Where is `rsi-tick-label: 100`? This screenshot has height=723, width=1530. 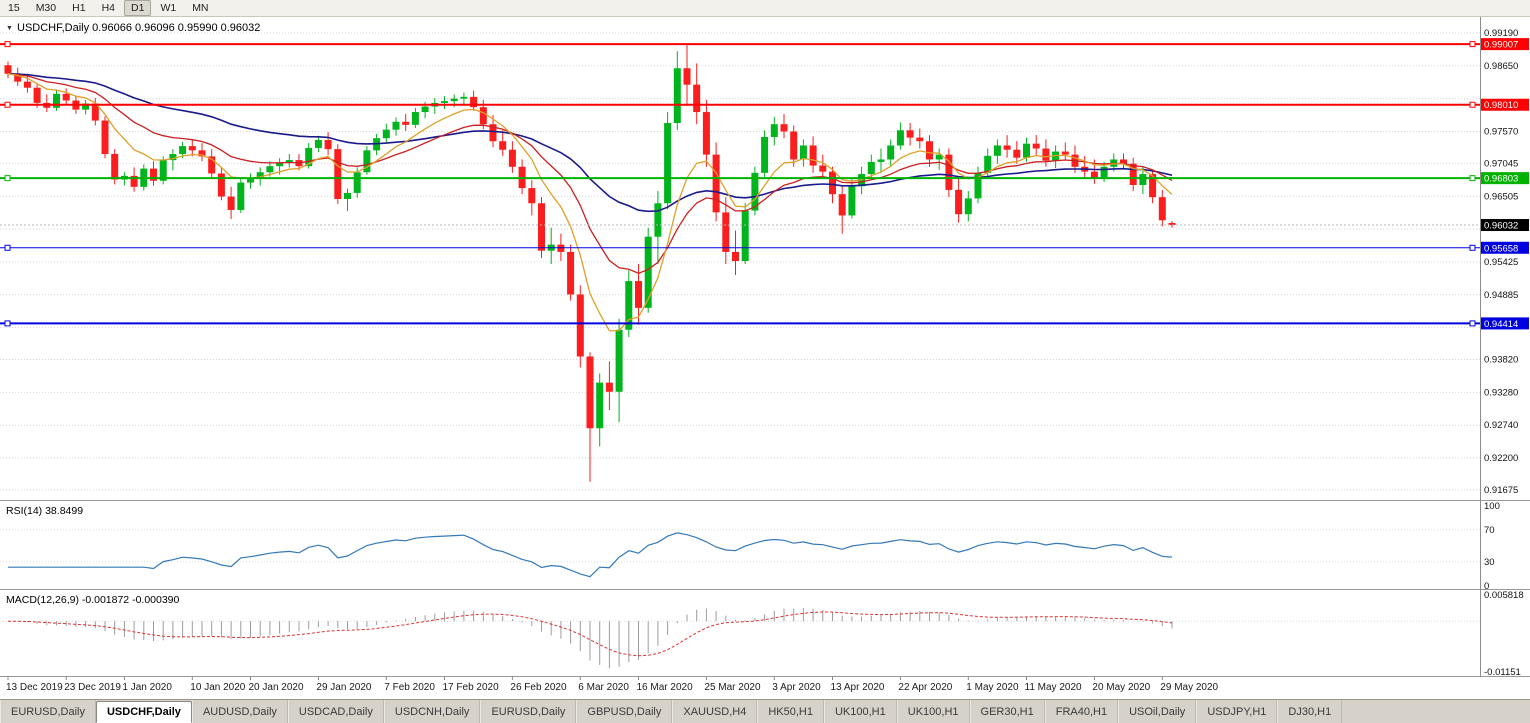 rsi-tick-label: 100 is located at coordinates (1492, 506).